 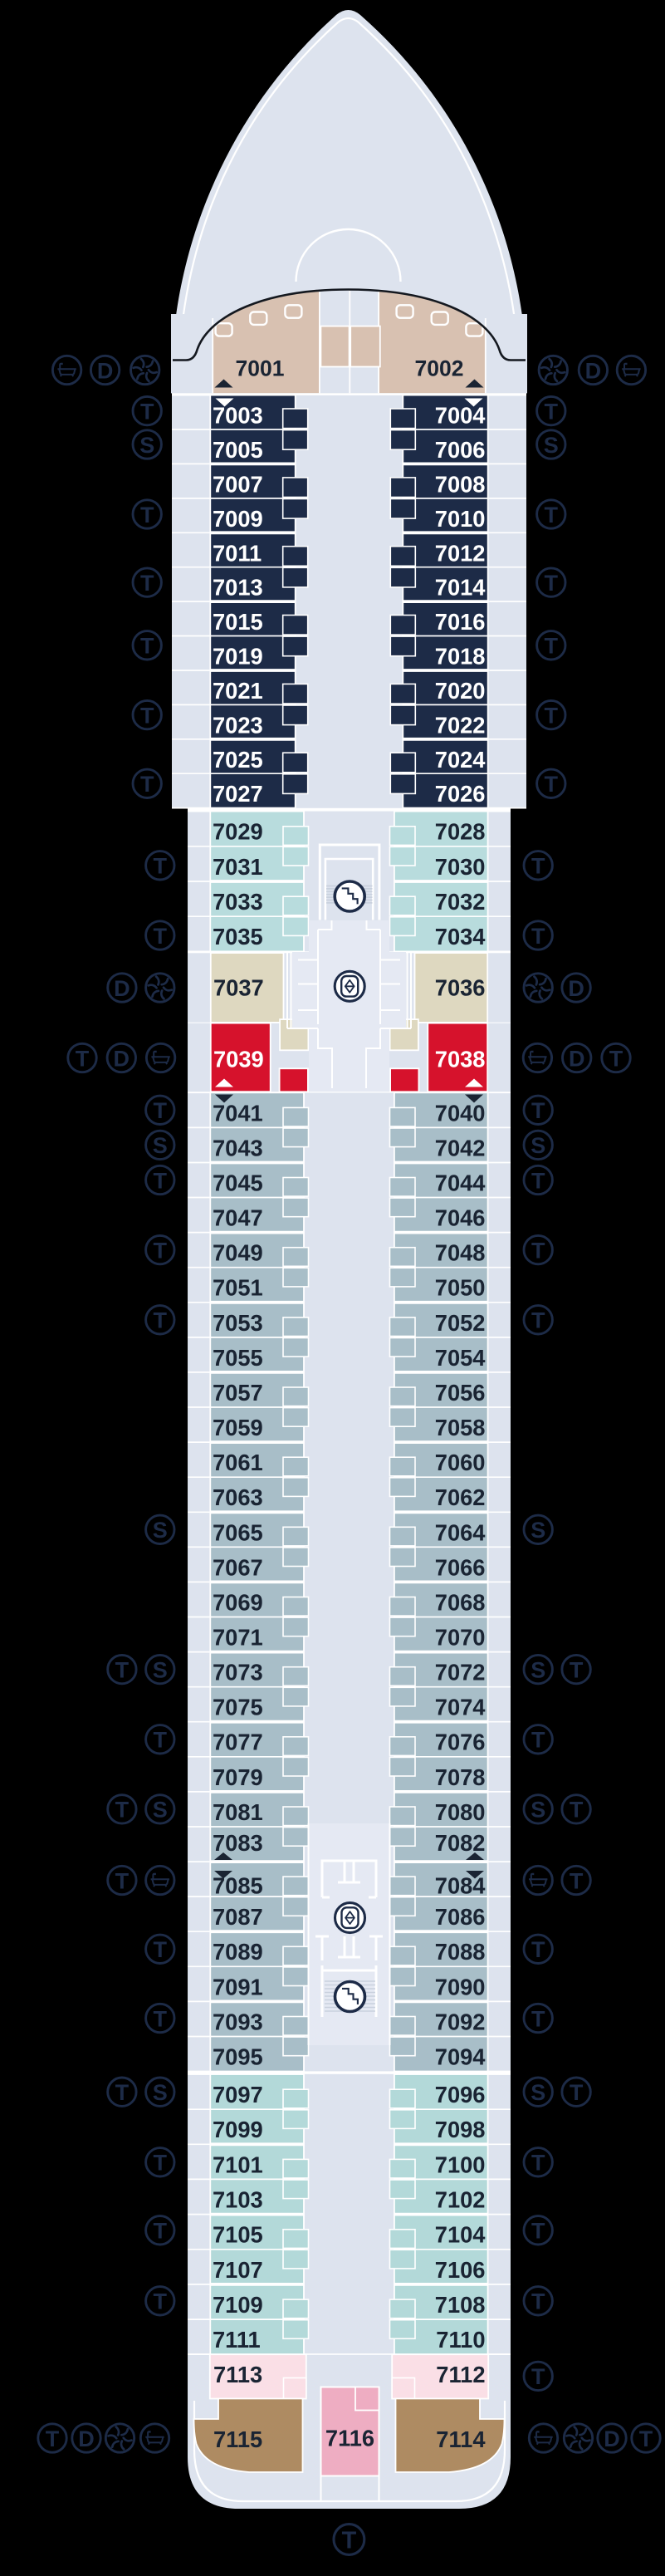 I want to click on svg-text: 7030, so click(x=461, y=867).